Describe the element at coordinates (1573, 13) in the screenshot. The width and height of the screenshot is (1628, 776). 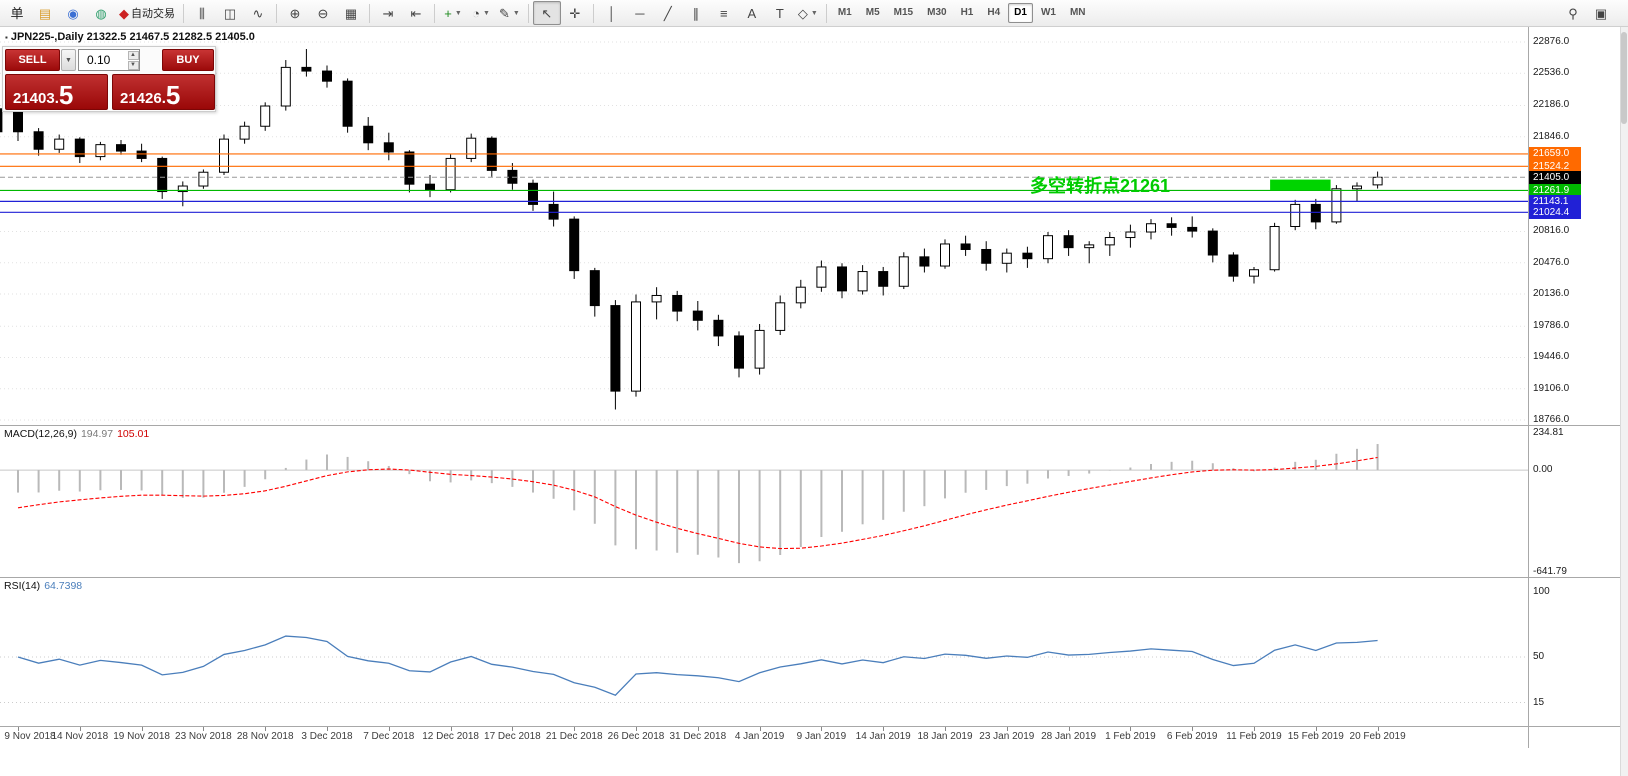
I see `search-icon: ⚲` at that location.